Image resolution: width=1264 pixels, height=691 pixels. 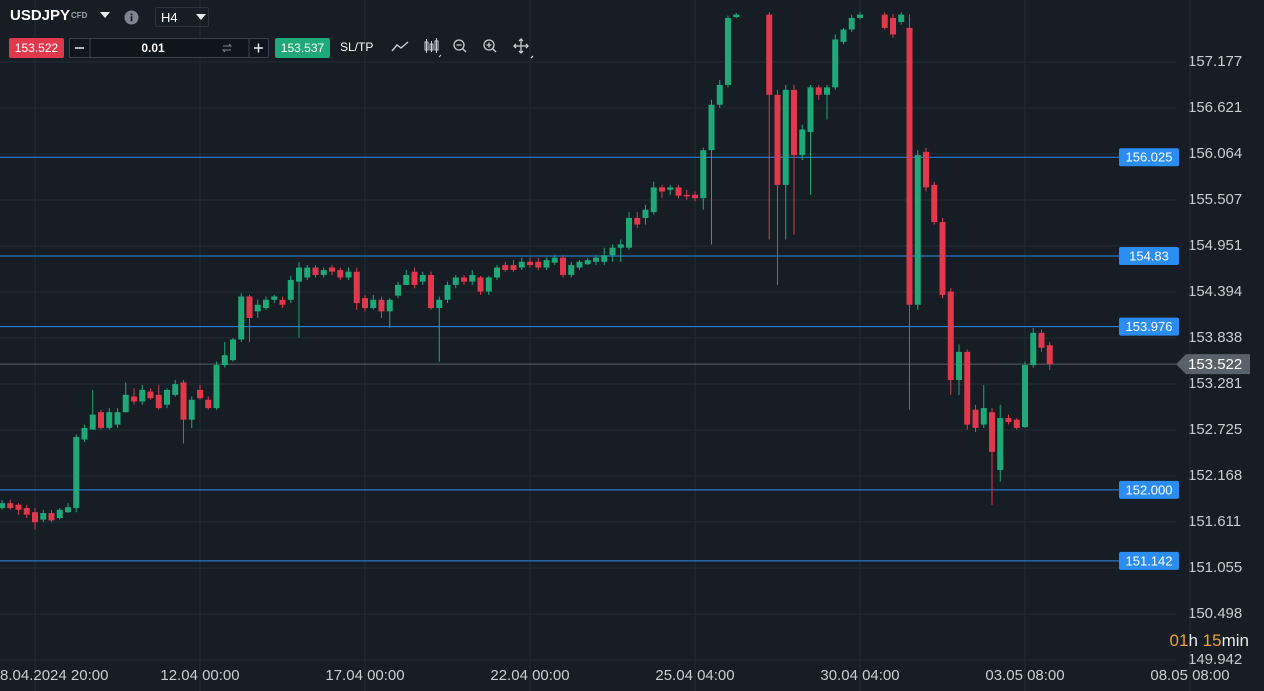 I want to click on price-label: 153.522, so click(x=1215, y=364).